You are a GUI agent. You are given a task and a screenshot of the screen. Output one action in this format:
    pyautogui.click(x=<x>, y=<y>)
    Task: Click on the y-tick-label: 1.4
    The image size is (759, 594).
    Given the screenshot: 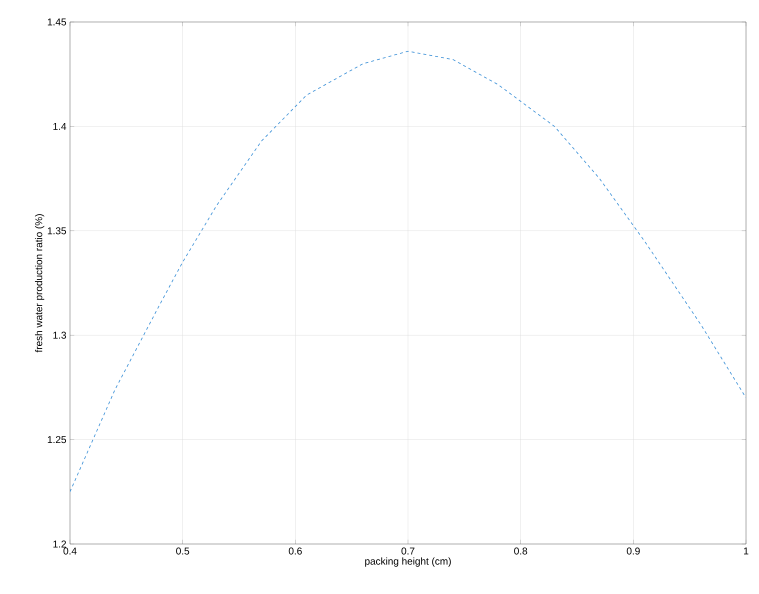 What is the action you would take?
    pyautogui.click(x=59, y=126)
    